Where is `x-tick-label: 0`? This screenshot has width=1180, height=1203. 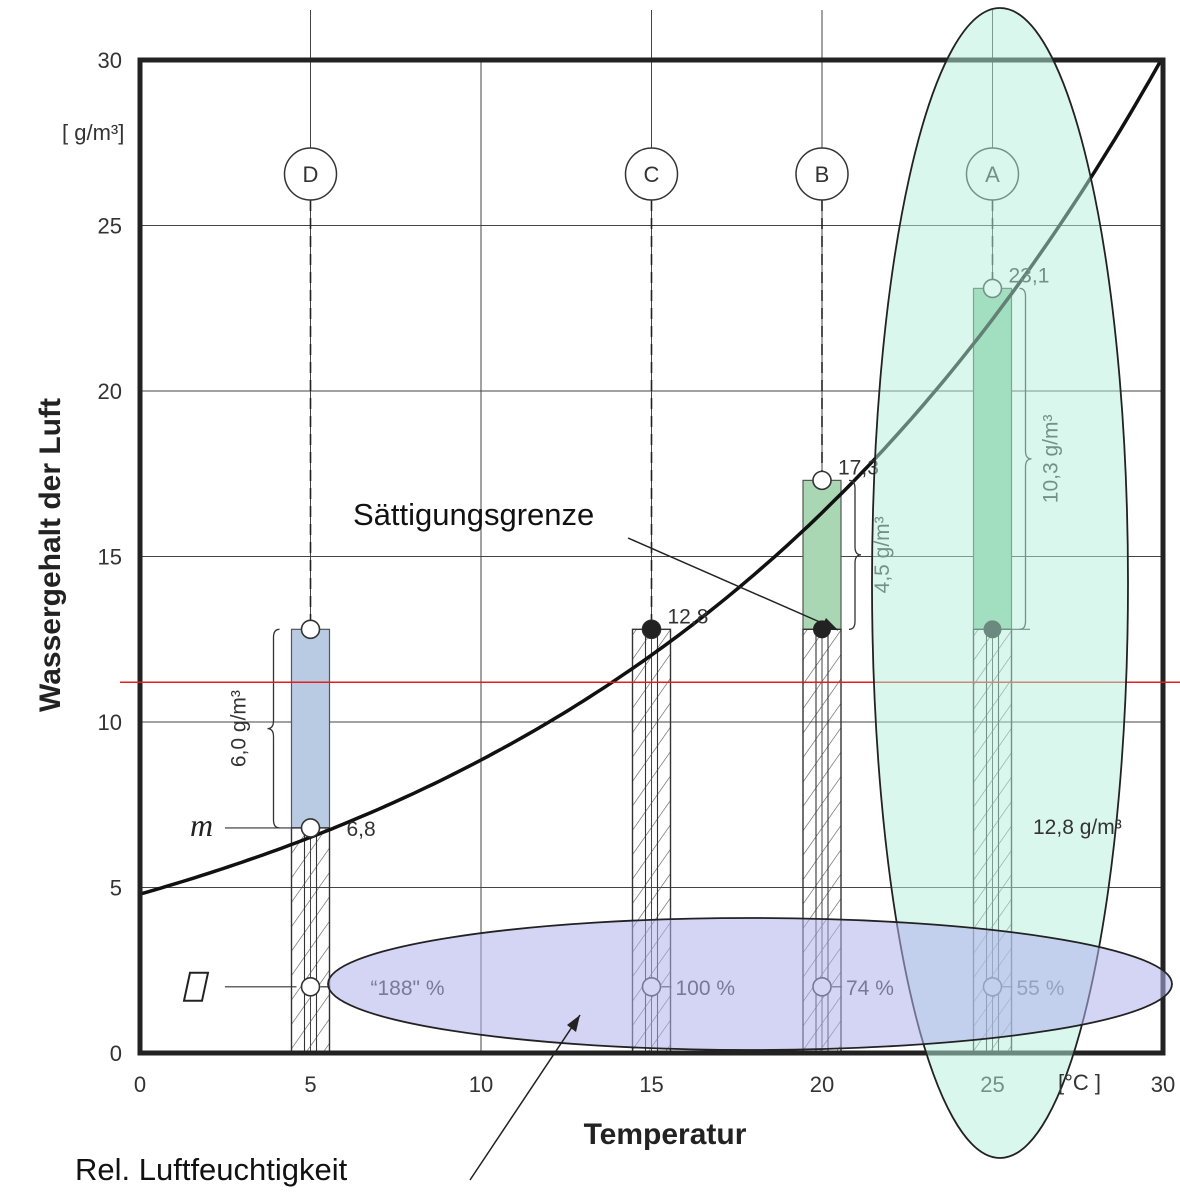
x-tick-label: 0 is located at coordinates (140, 1084).